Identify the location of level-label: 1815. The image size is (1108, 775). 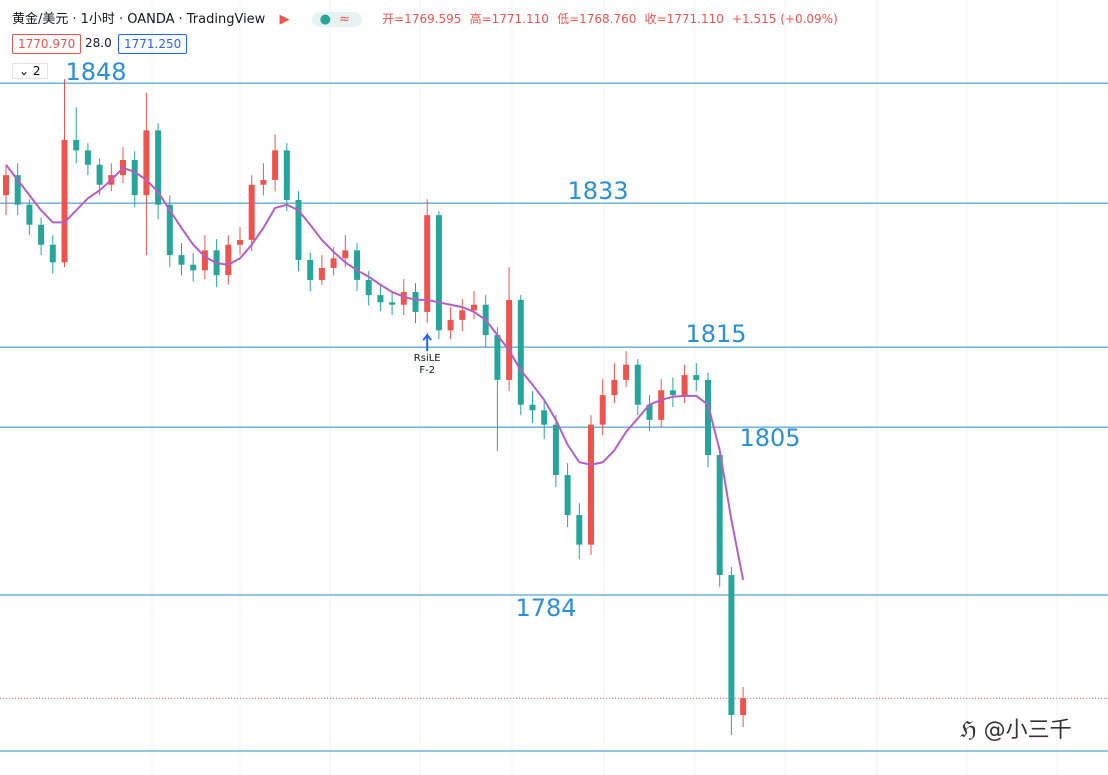
(715, 334).